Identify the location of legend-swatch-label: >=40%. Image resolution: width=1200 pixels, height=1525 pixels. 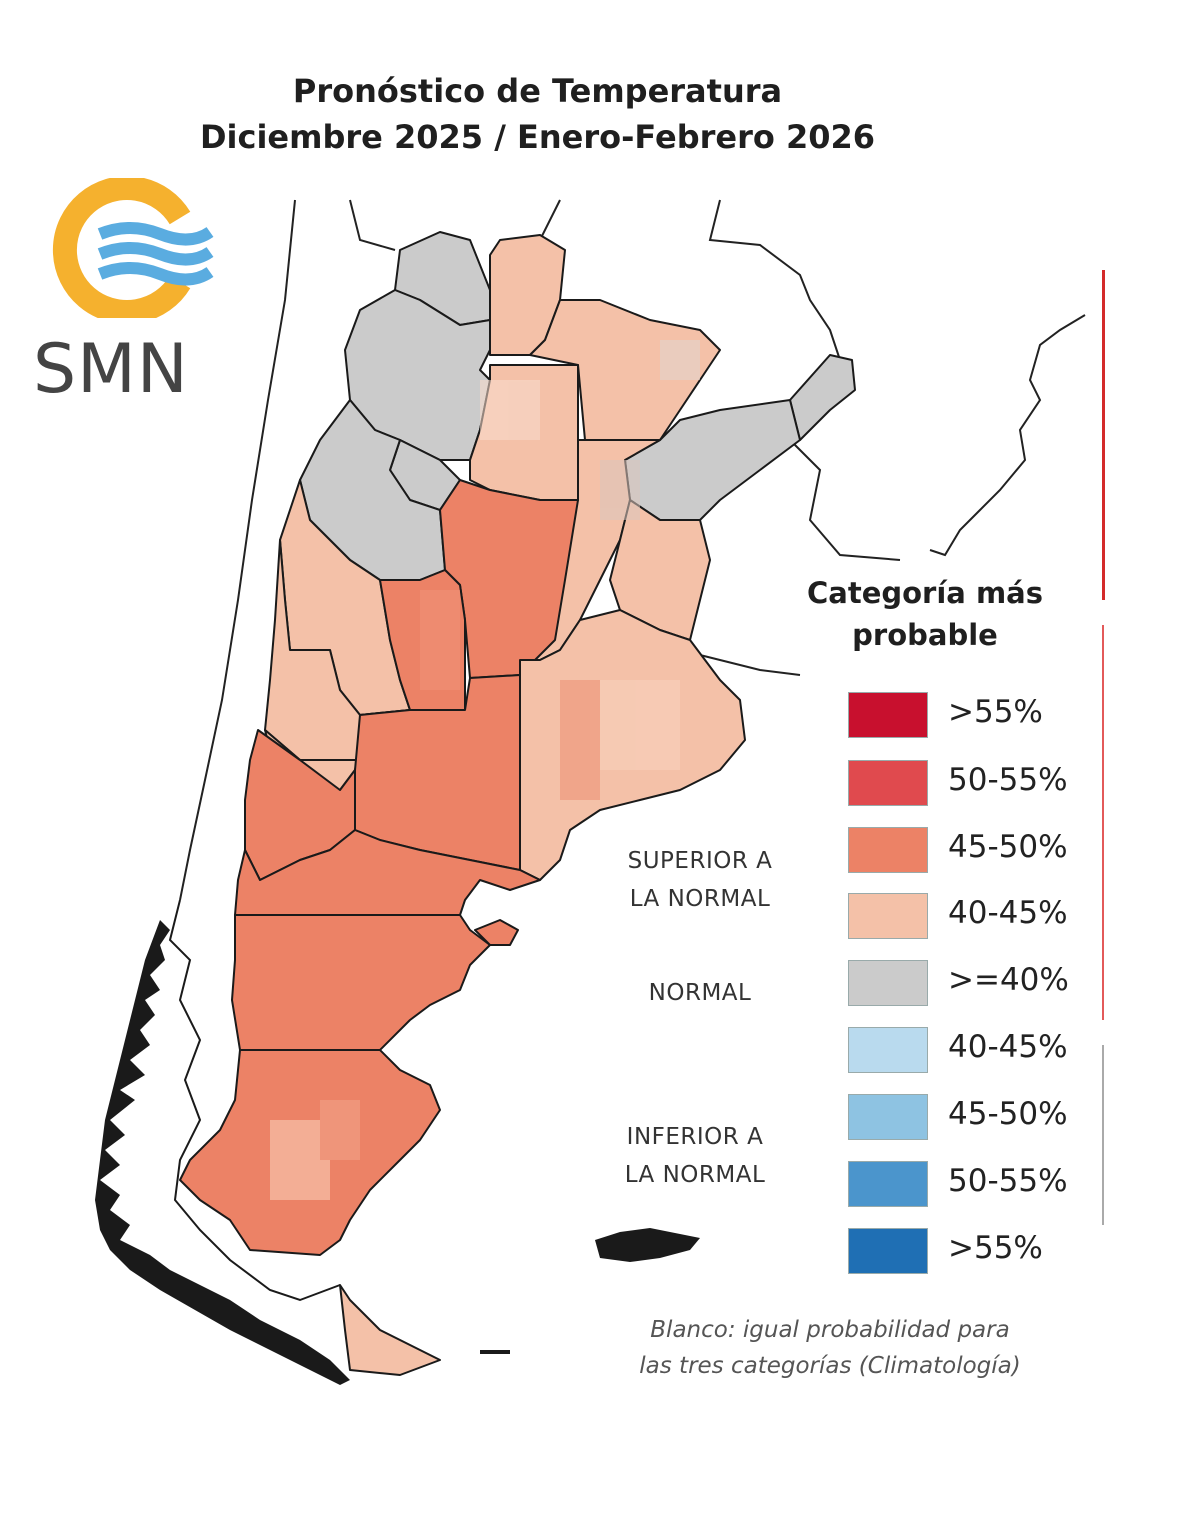
(1008, 980).